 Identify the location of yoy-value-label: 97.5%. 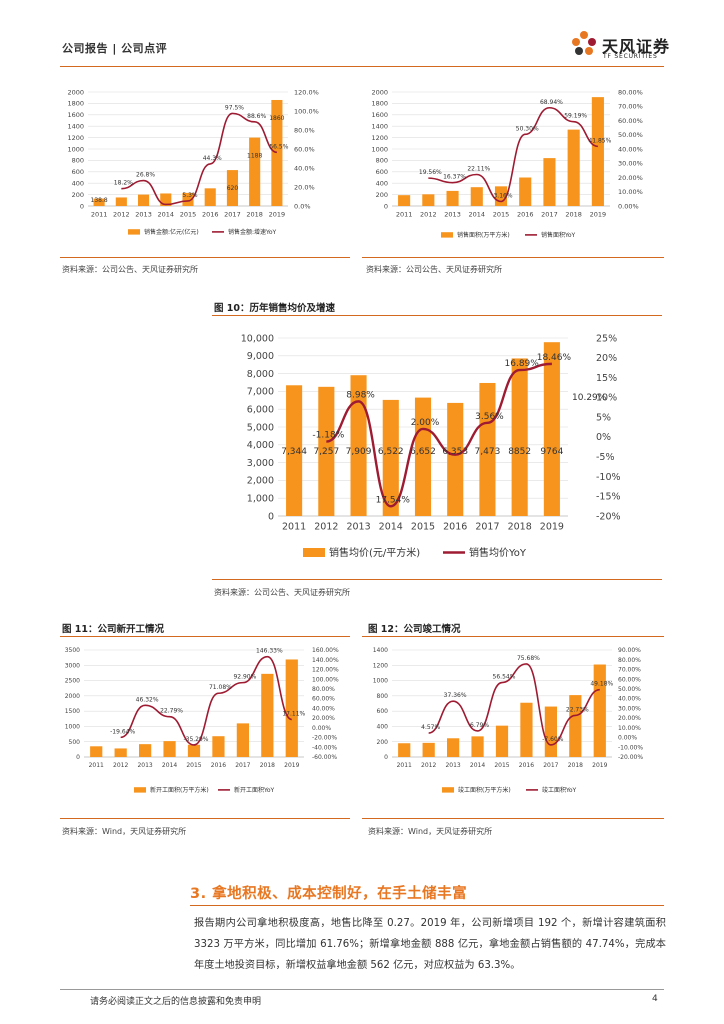
(234, 107).